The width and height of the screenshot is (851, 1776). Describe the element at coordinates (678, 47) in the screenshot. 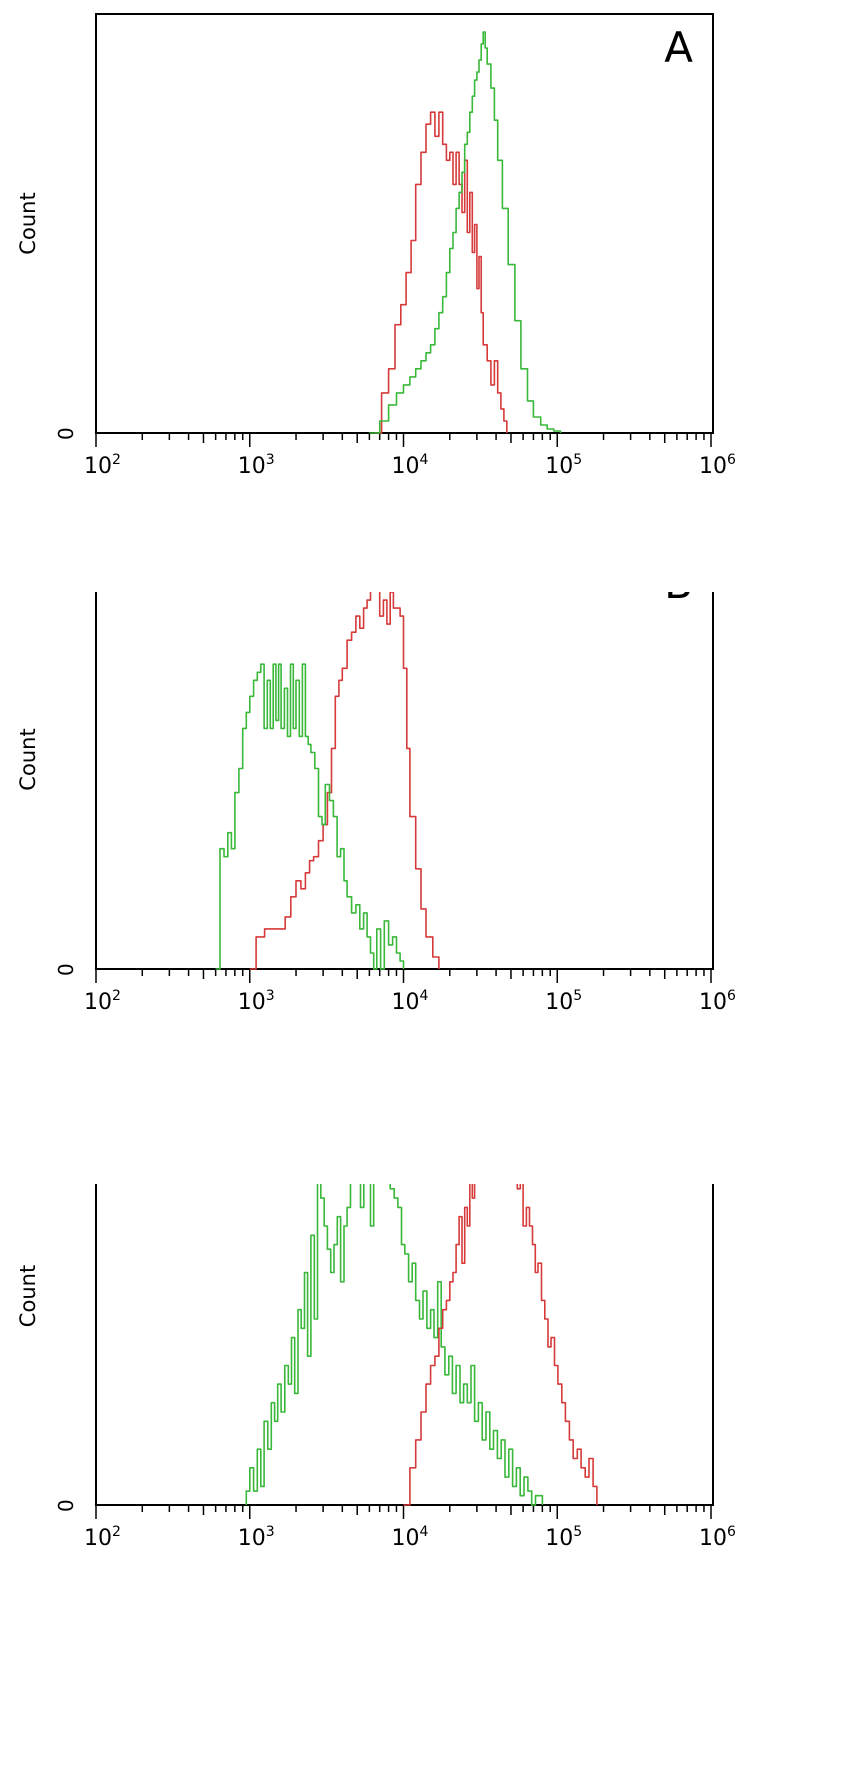

I see `panel-label: A` at that location.